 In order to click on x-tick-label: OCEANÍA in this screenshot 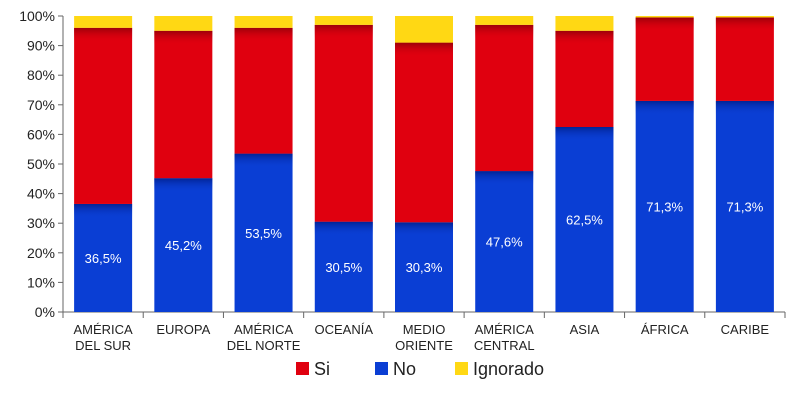, I will do `click(344, 329)`.